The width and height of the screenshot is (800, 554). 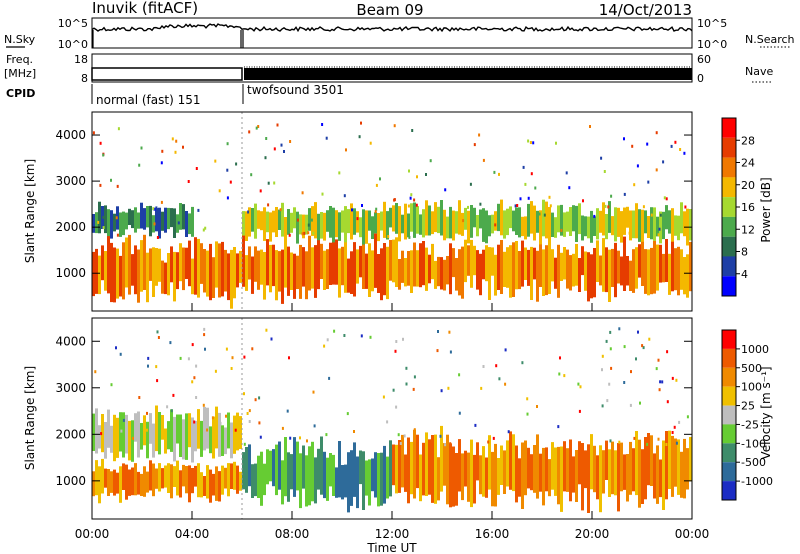 What do you see at coordinates (748, 207) in the screenshot?
I see `colorbar-tick-label: 16` at bounding box center [748, 207].